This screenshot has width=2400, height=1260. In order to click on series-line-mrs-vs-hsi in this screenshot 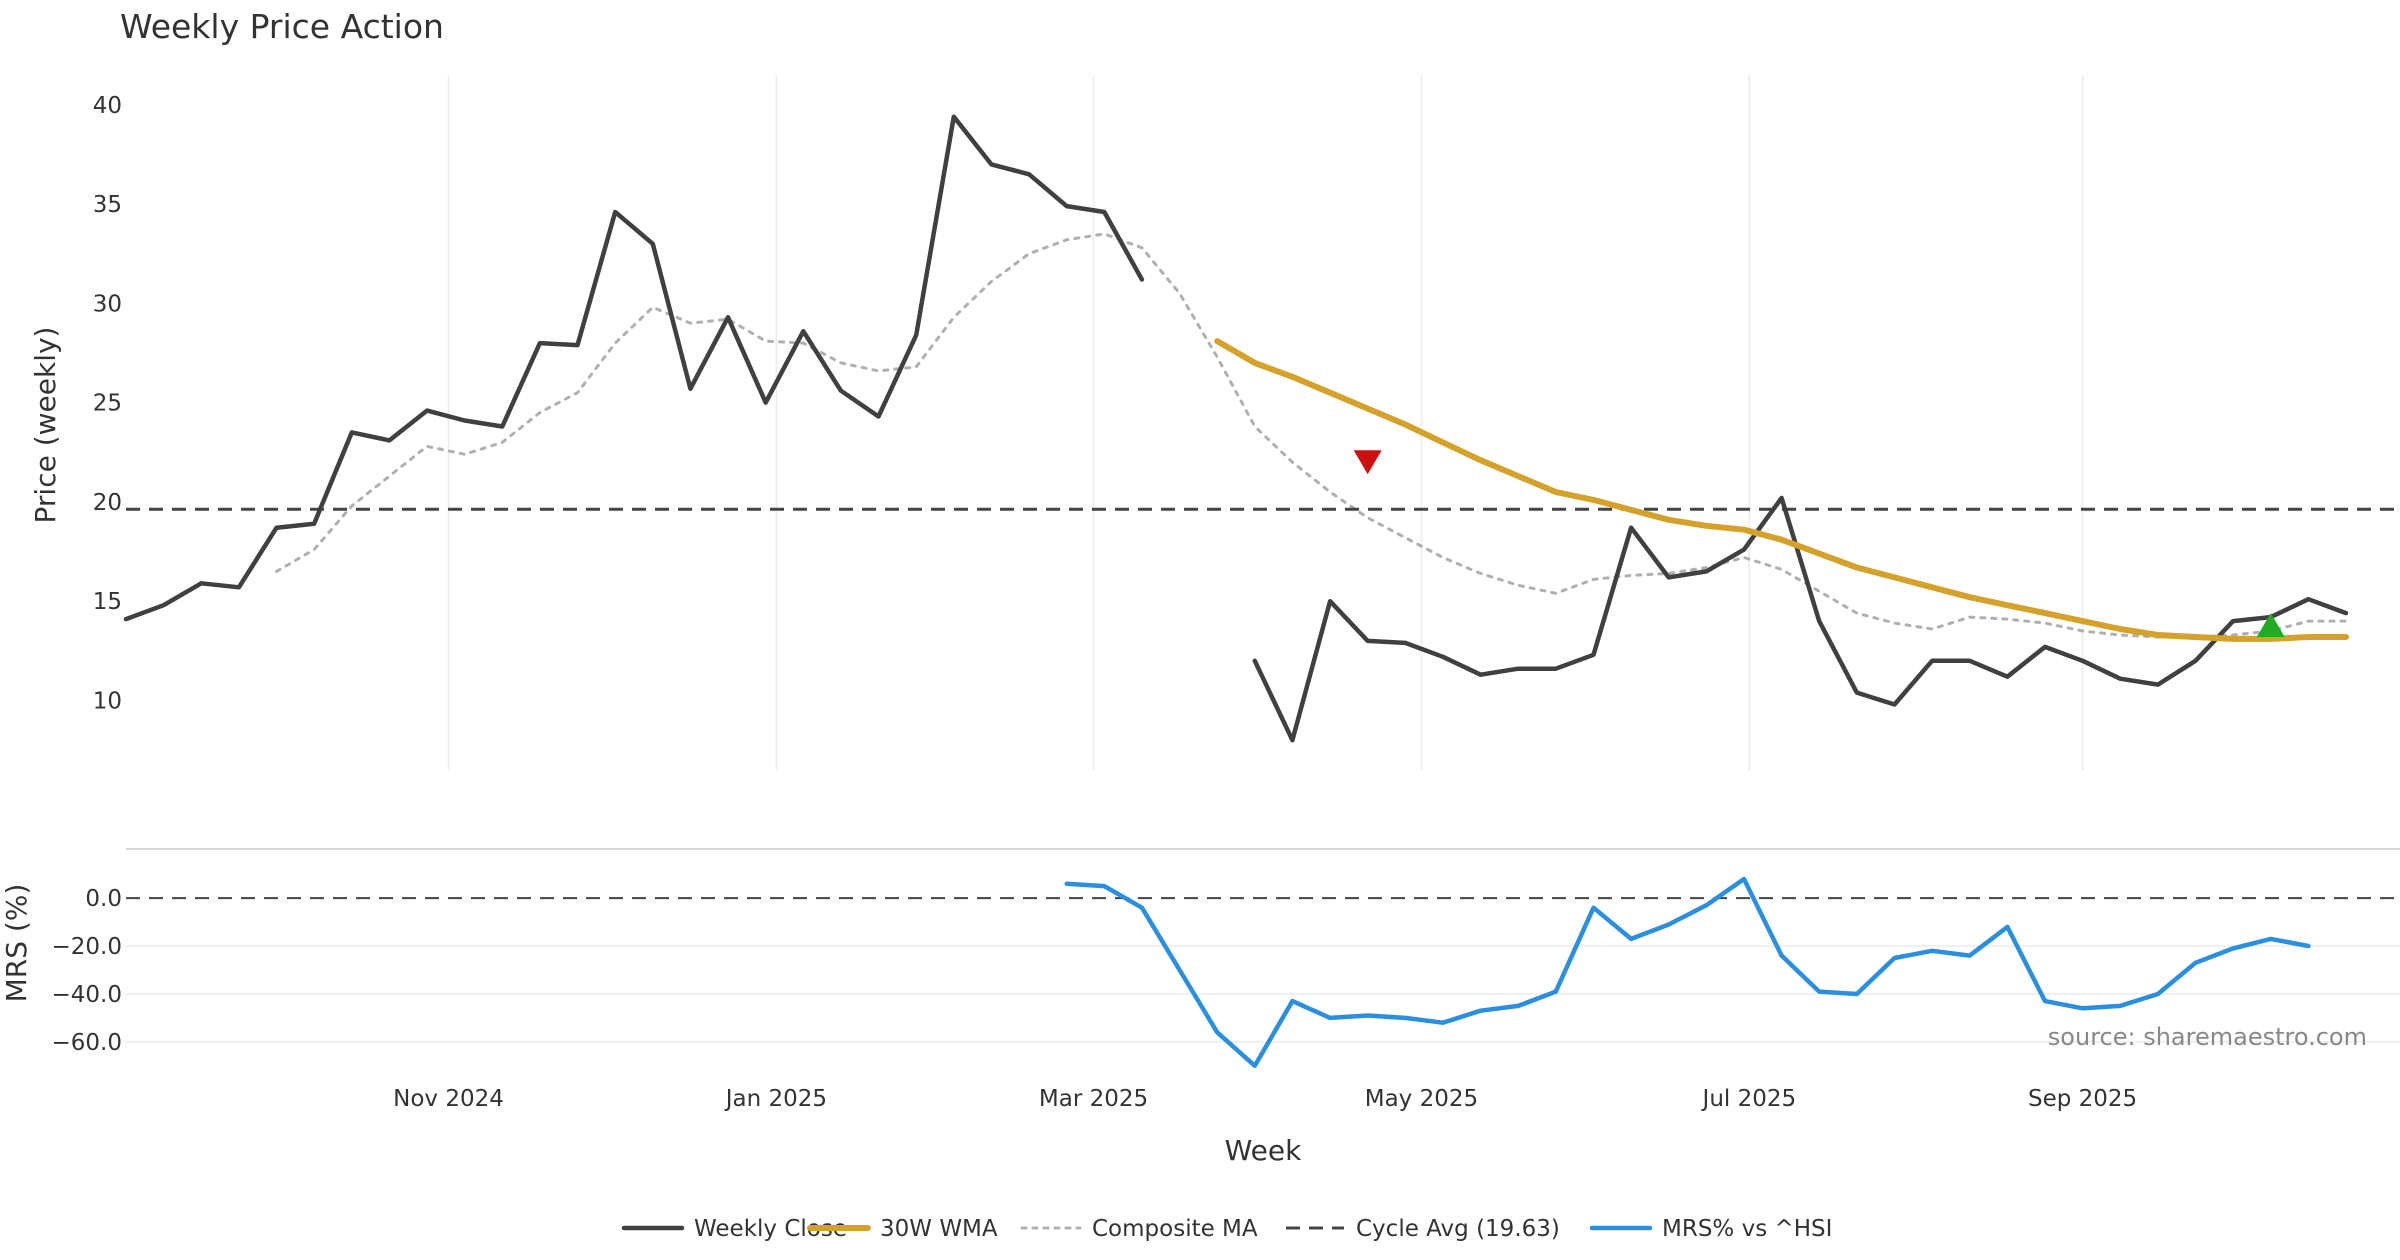, I will do `click(1687, 972)`.